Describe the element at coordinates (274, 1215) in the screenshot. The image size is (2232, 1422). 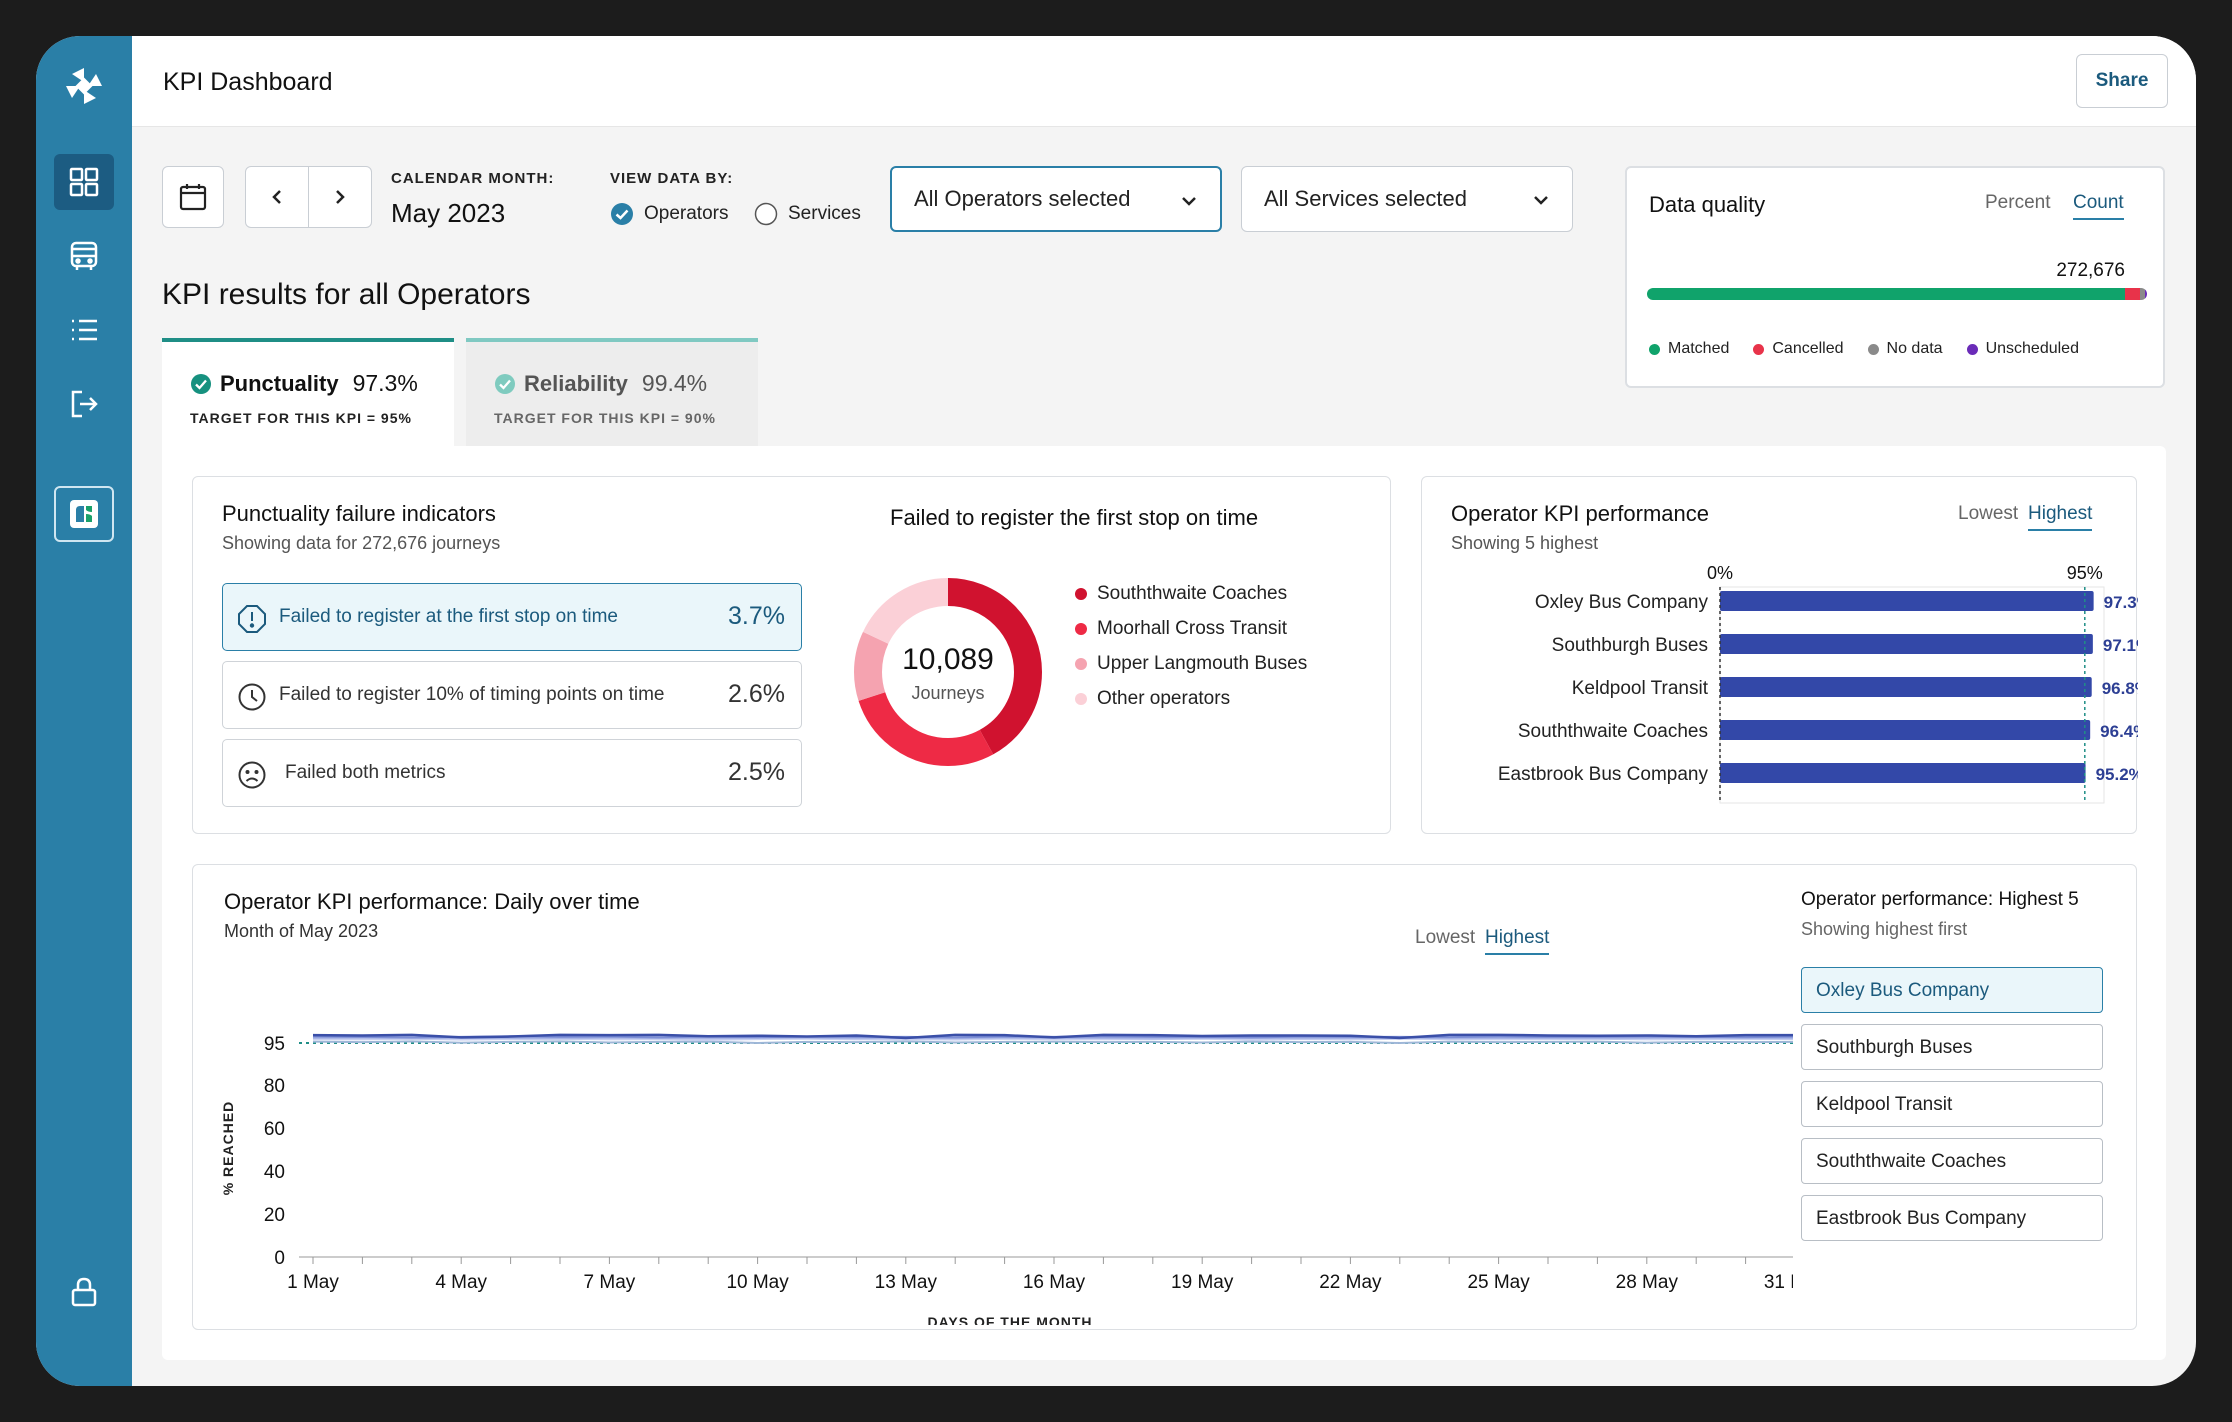
I see `y-tick-label: 20` at that location.